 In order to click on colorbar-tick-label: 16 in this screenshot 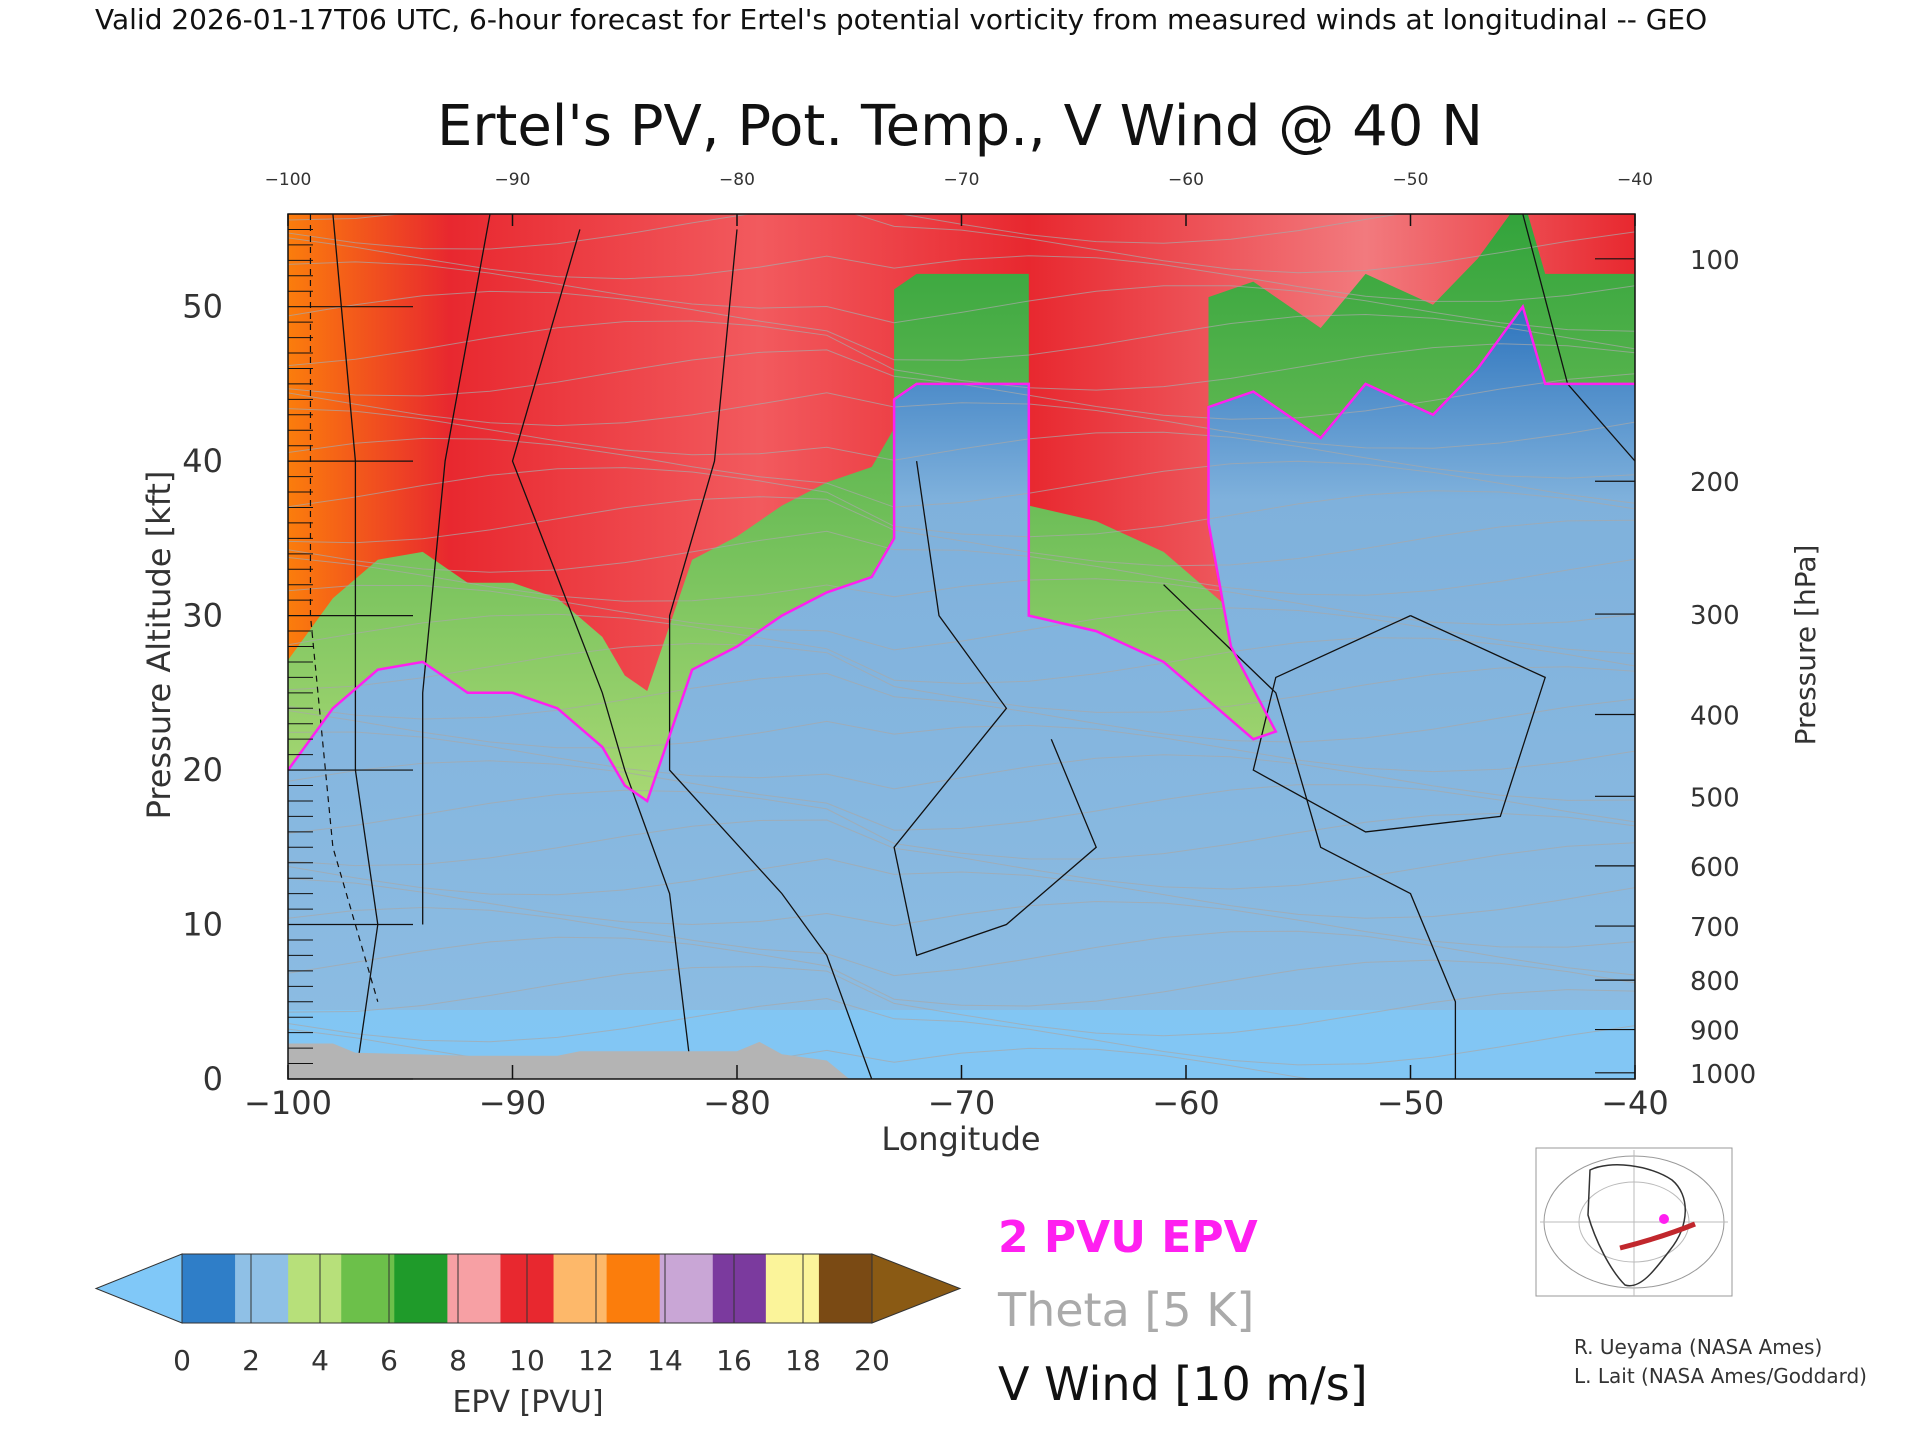, I will do `click(734, 1360)`.